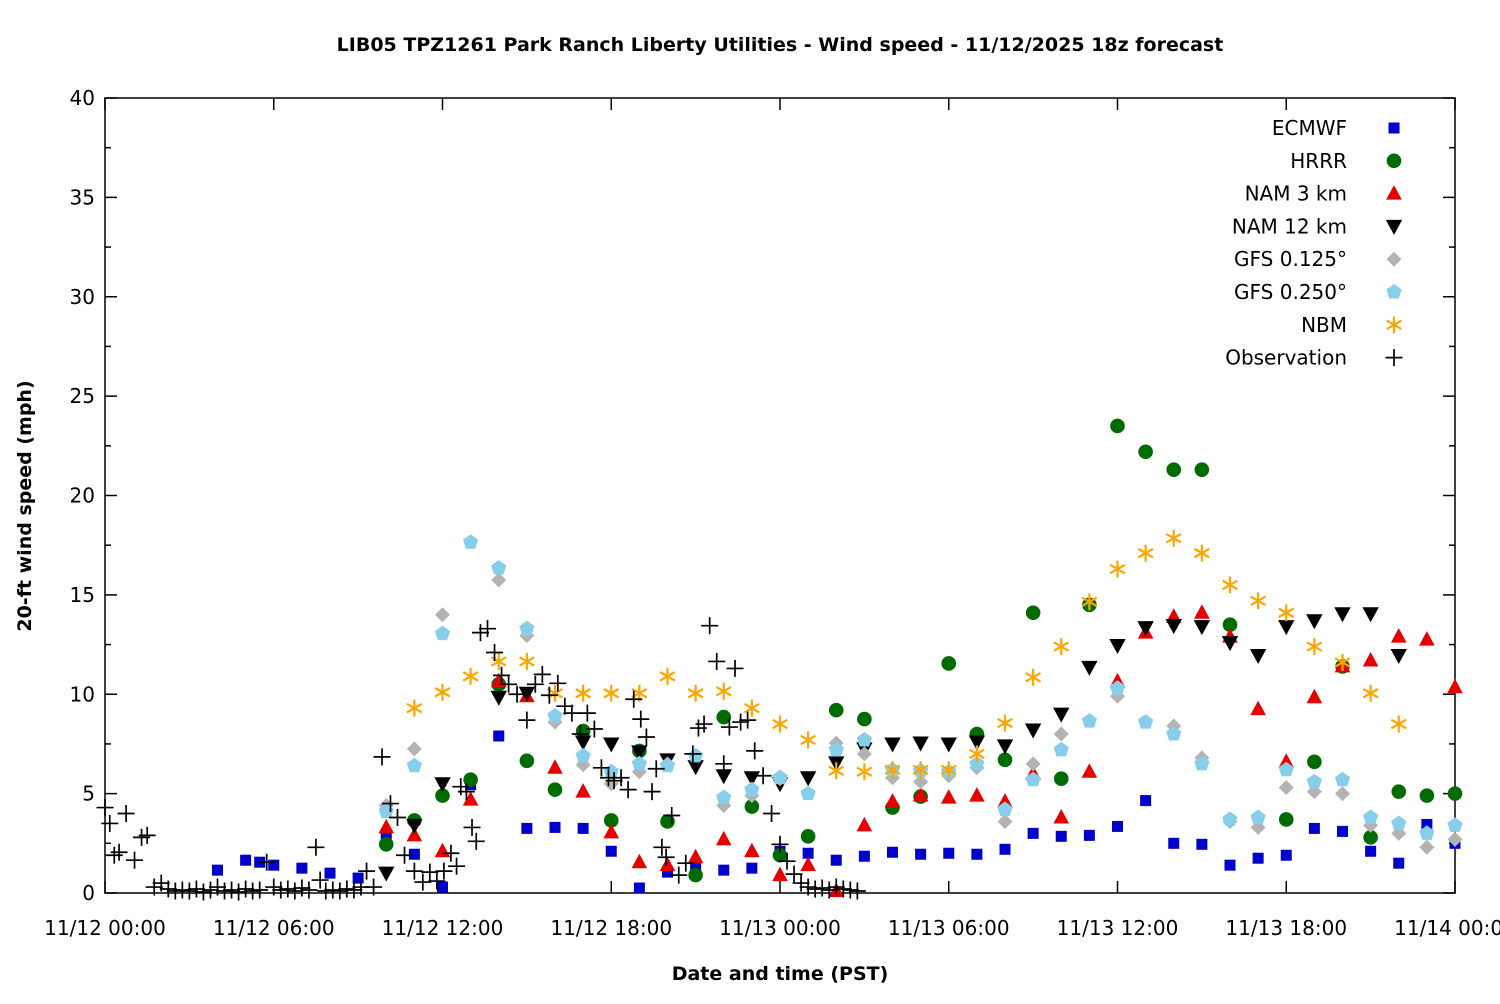  What do you see at coordinates (1351, 325) in the screenshot?
I see `legend-item-nbm: NBM` at bounding box center [1351, 325].